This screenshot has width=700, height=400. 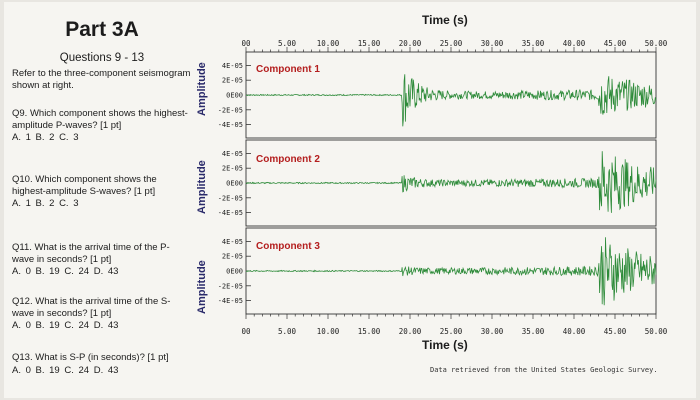 I want to click on component-2-label: Component 2, so click(x=288, y=159).